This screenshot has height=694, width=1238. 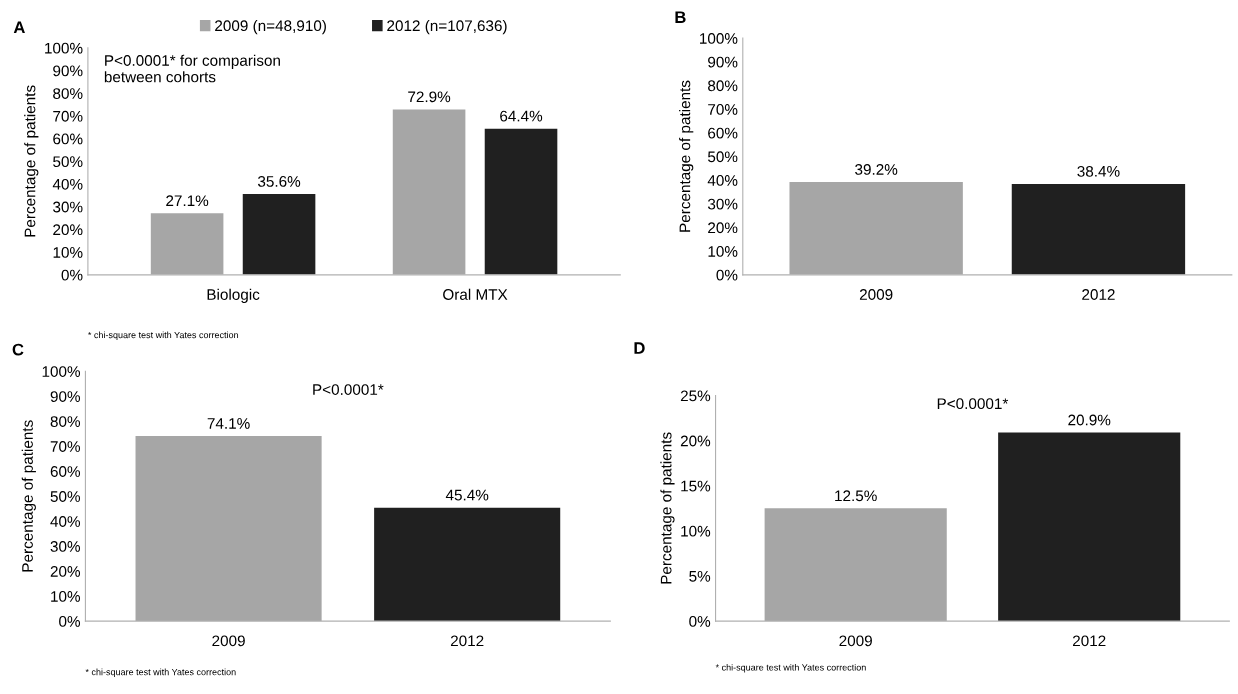 What do you see at coordinates (429, 97) in the screenshot?
I see `data-label: 72.9%` at bounding box center [429, 97].